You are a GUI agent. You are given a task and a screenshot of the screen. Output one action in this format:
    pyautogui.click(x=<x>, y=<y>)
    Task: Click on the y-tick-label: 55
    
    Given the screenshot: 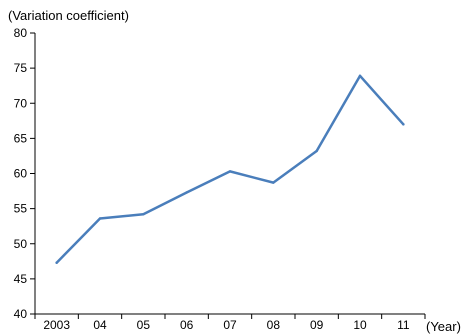 What is the action you would take?
    pyautogui.click(x=21, y=209)
    